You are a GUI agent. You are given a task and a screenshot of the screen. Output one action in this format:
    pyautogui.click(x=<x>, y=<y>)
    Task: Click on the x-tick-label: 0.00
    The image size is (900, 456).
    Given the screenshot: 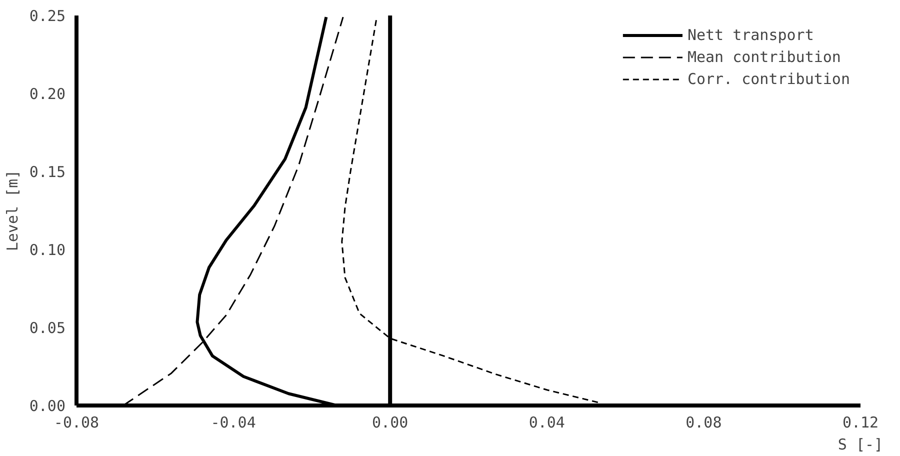 What is the action you would take?
    pyautogui.click(x=390, y=423)
    